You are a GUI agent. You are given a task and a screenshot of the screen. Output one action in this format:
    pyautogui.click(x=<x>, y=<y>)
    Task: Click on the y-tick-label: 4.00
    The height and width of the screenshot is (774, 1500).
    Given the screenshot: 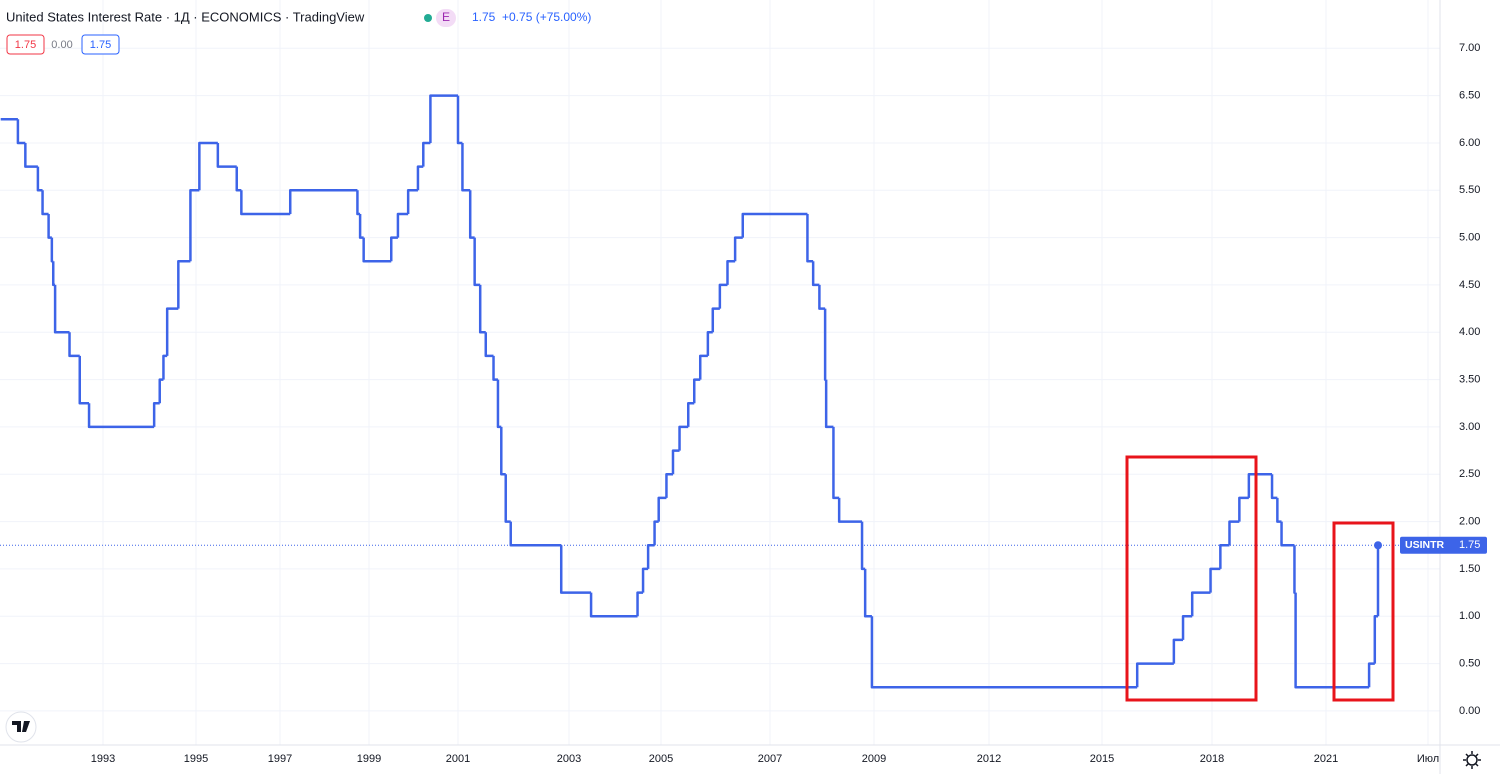 What is the action you would take?
    pyautogui.click(x=1469, y=332)
    